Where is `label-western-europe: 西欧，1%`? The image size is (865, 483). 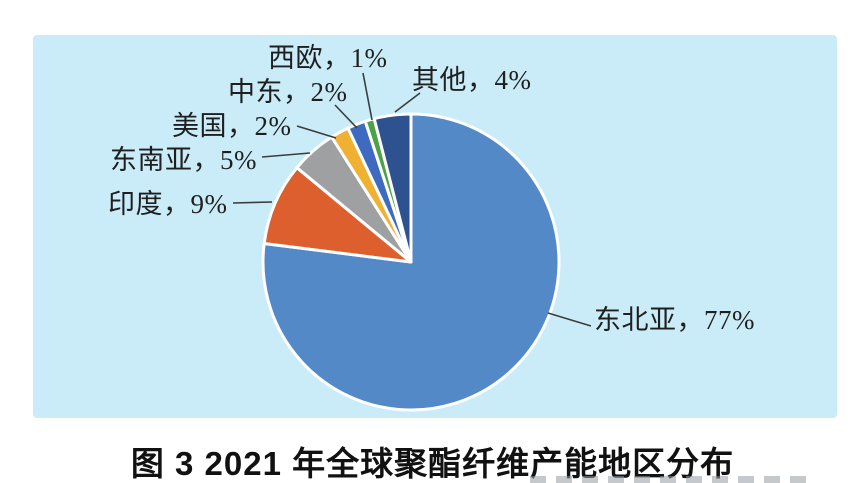
label-western-europe: 西欧，1% is located at coordinates (328, 58).